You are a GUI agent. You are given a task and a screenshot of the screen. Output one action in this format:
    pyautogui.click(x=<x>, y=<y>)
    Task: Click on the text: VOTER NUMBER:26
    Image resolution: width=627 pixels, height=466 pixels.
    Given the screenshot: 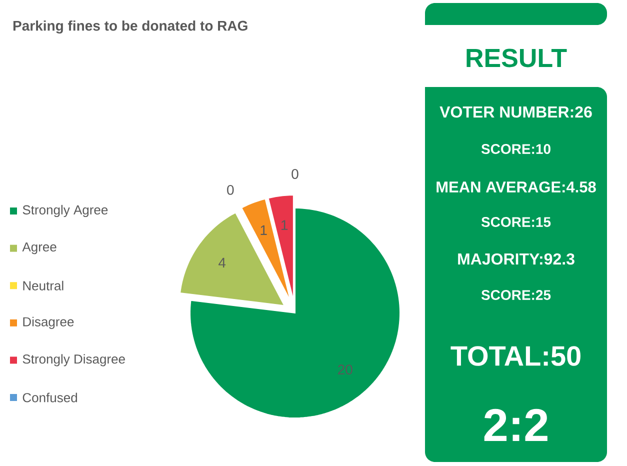 What is the action you would take?
    pyautogui.click(x=516, y=112)
    